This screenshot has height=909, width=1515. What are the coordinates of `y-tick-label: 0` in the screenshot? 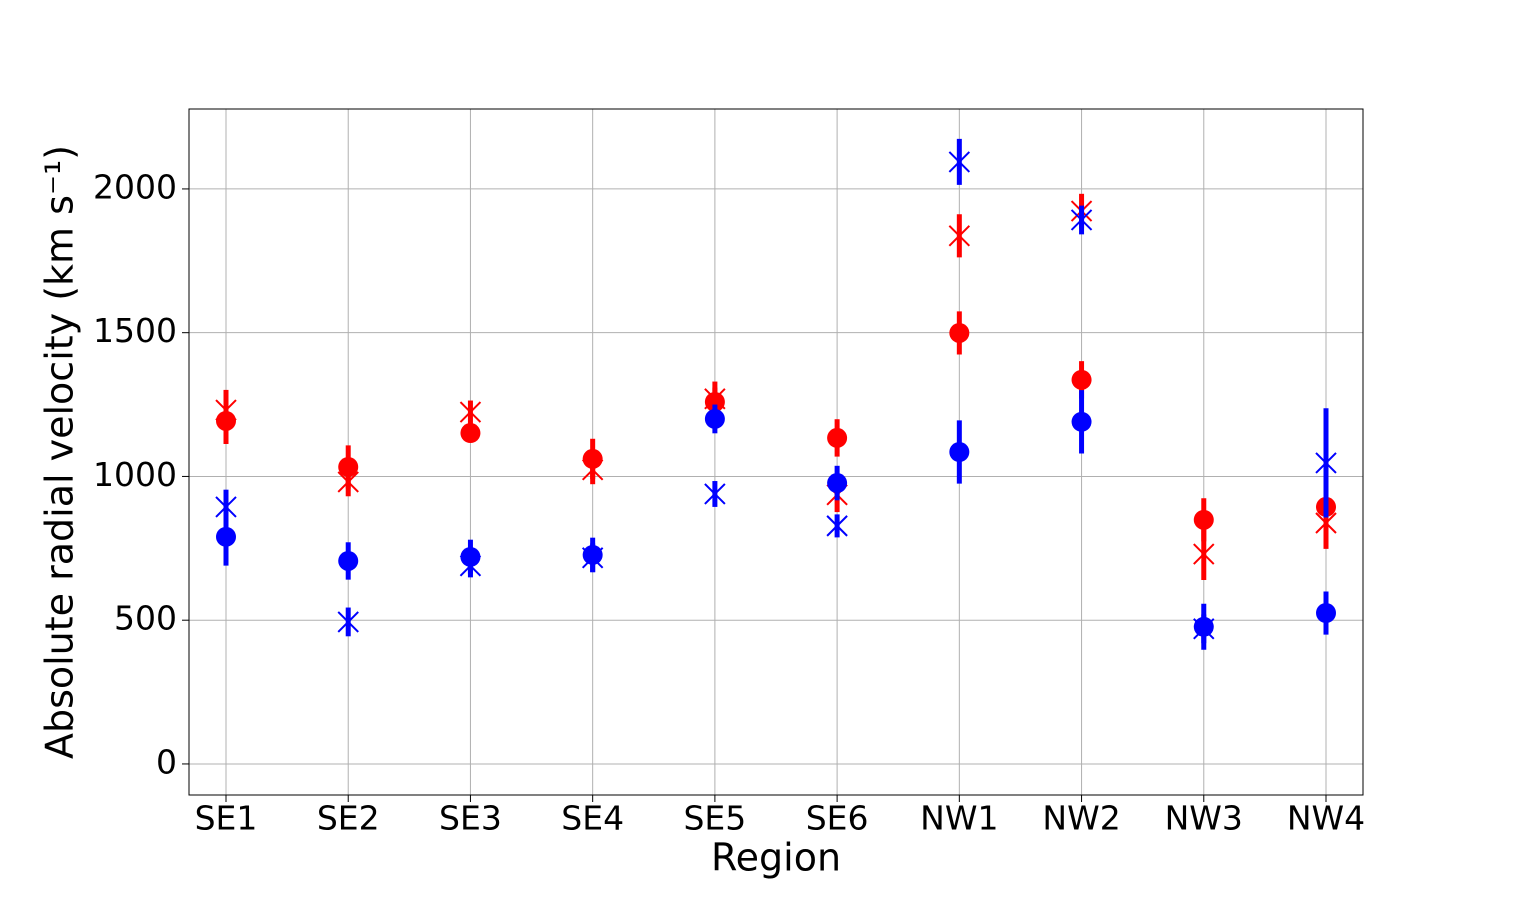 It's located at (166, 761).